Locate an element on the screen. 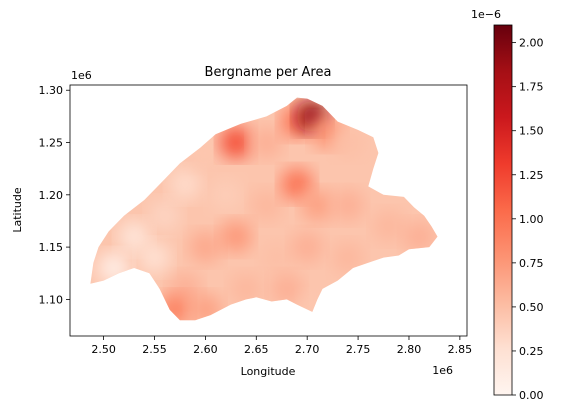  y-tick-label: 1.25 is located at coordinates (51, 143).